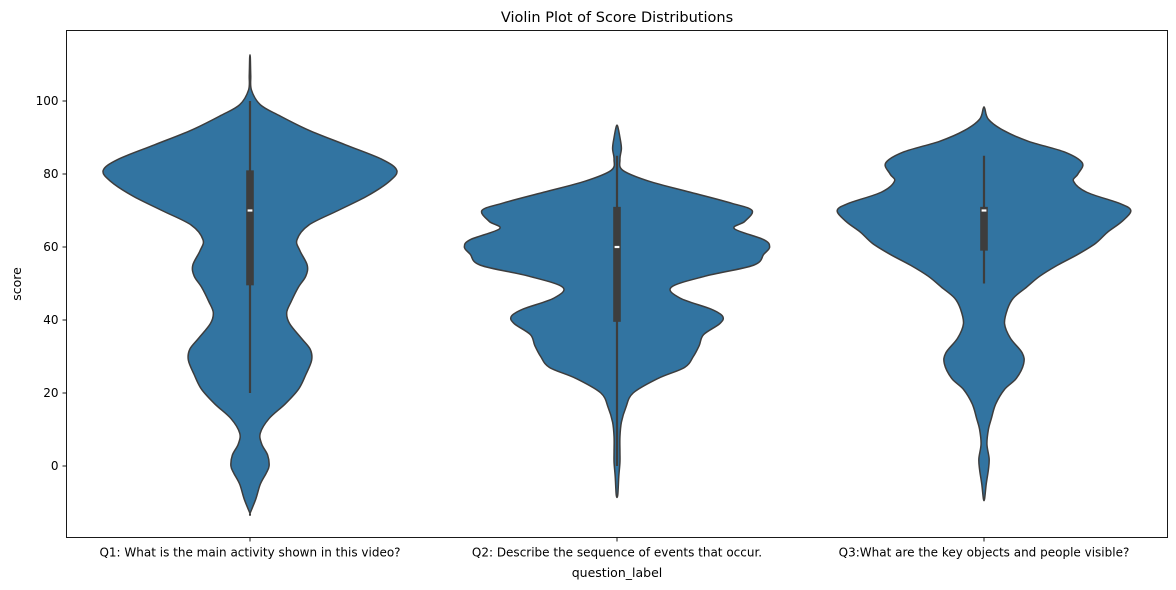 The image size is (1176, 590). Describe the element at coordinates (51, 283) in the screenshot. I see `y-axis-ticks: 0 20 40 60 80 100` at that location.